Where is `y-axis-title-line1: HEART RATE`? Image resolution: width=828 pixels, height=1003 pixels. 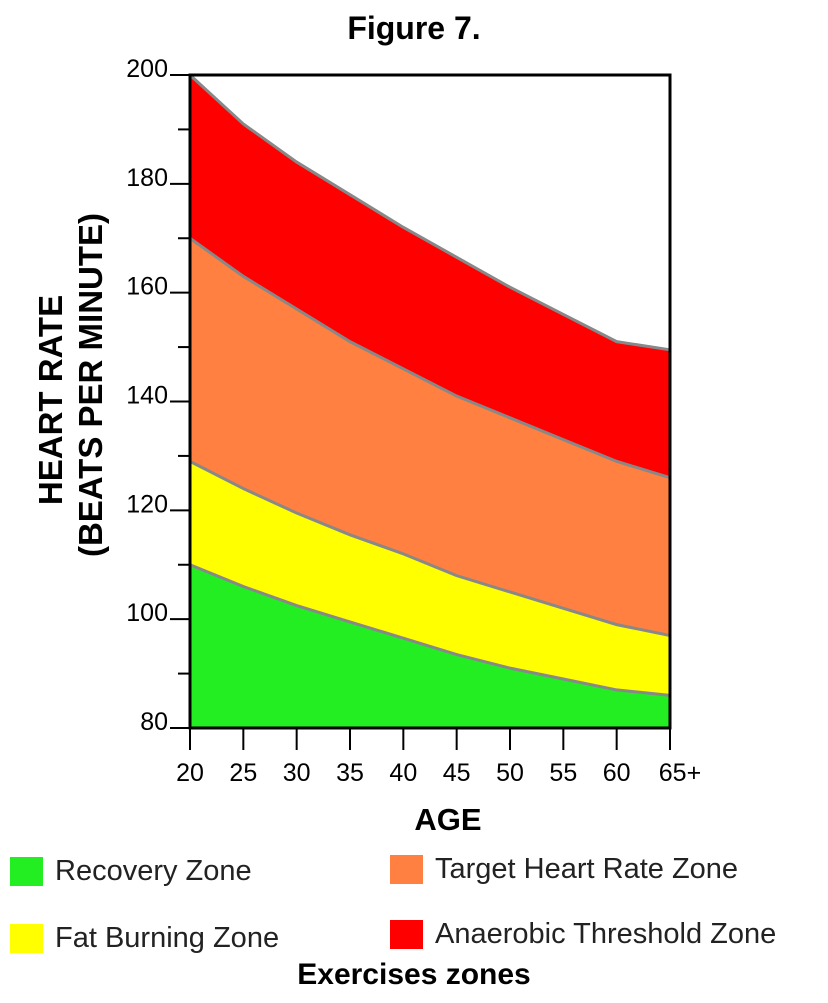 y-axis-title-line1: HEART RATE is located at coordinates (50, 400).